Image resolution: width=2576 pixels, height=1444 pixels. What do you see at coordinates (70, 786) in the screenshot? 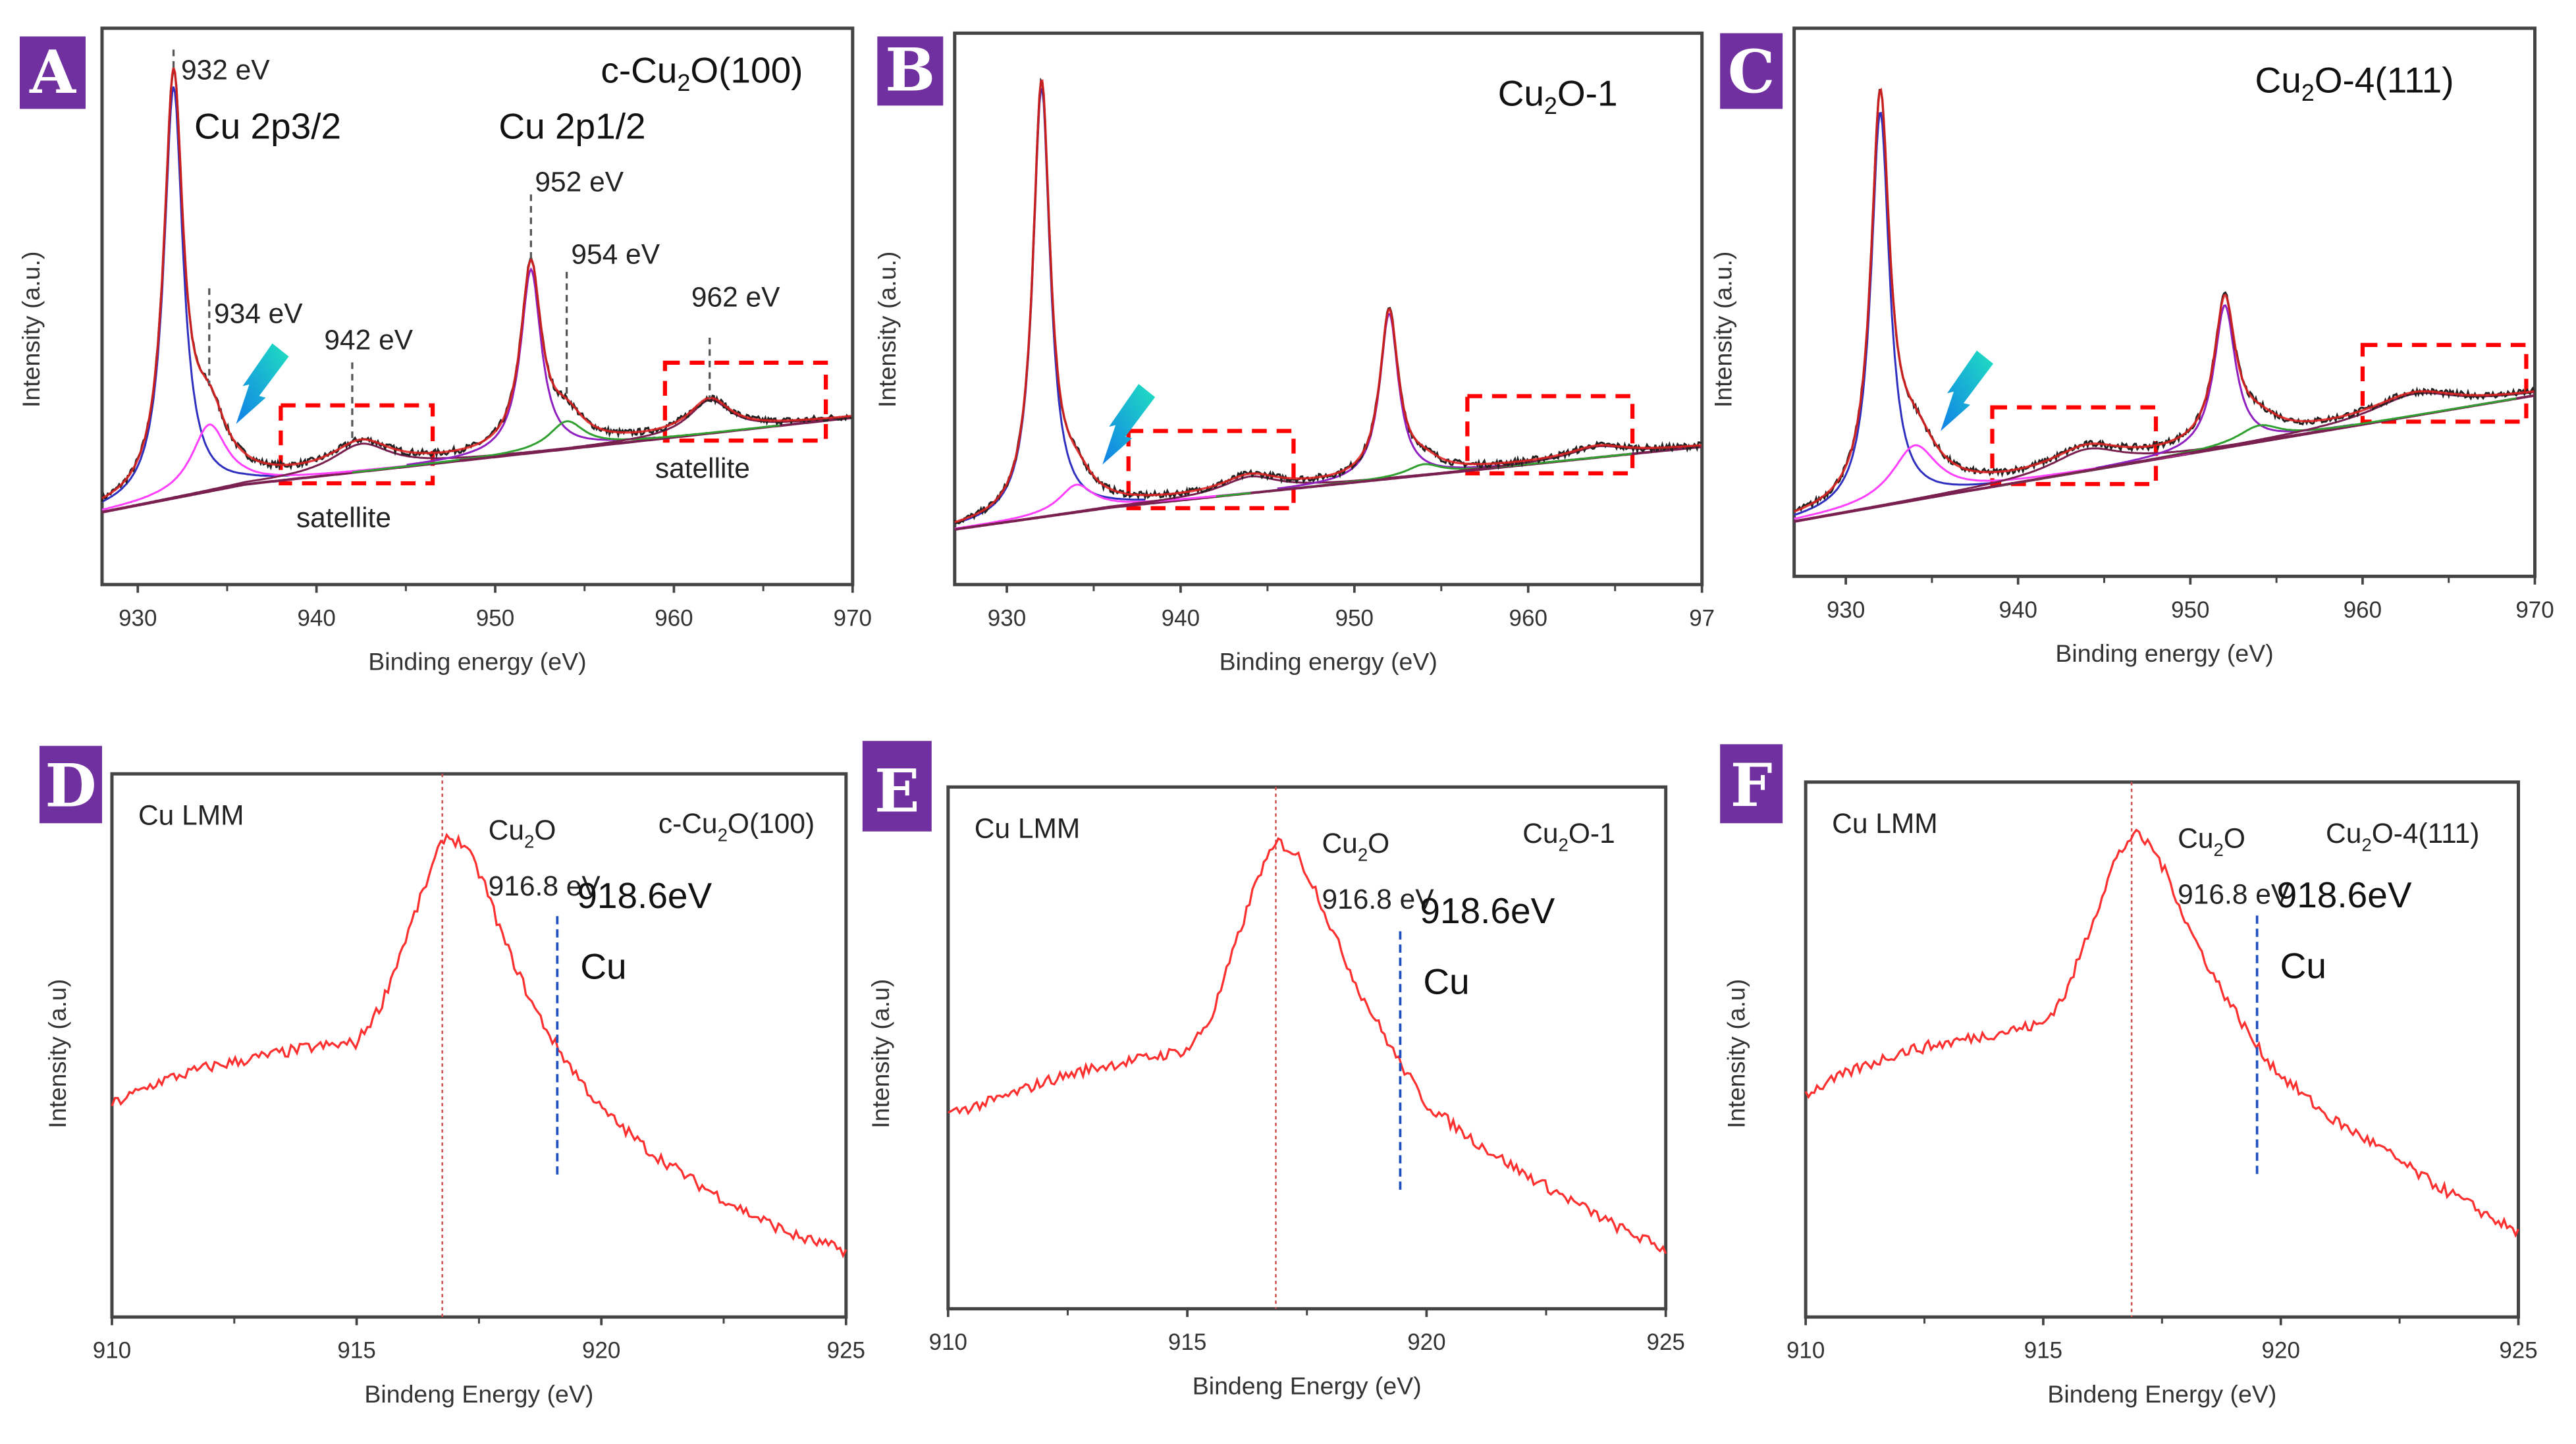
I see `panel-letter: D` at bounding box center [70, 786].